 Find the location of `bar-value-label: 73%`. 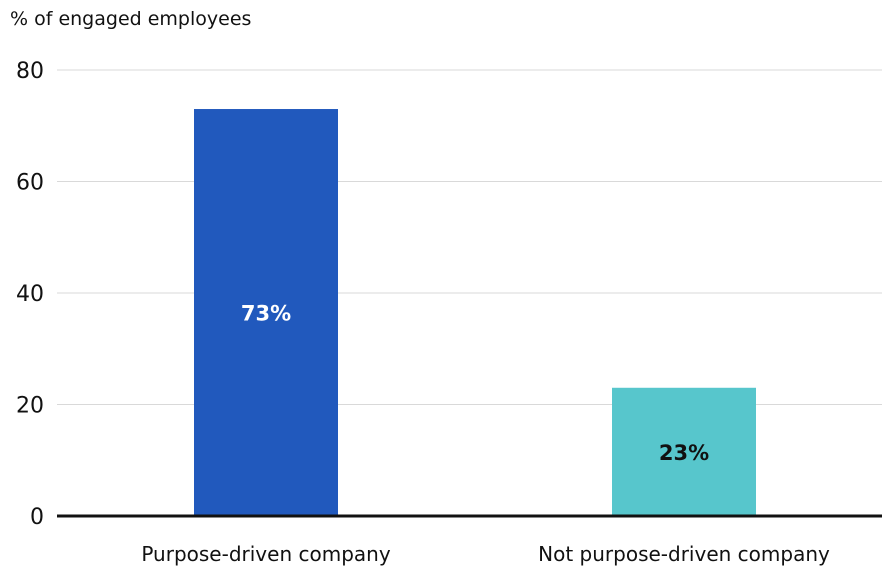

bar-value-label: 73% is located at coordinates (266, 314).